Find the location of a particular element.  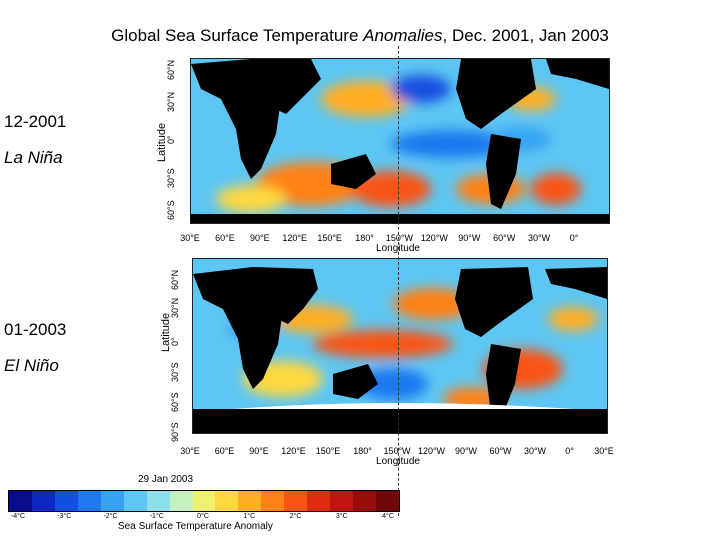

bottom-phase-label: El Niño is located at coordinates (31, 365).